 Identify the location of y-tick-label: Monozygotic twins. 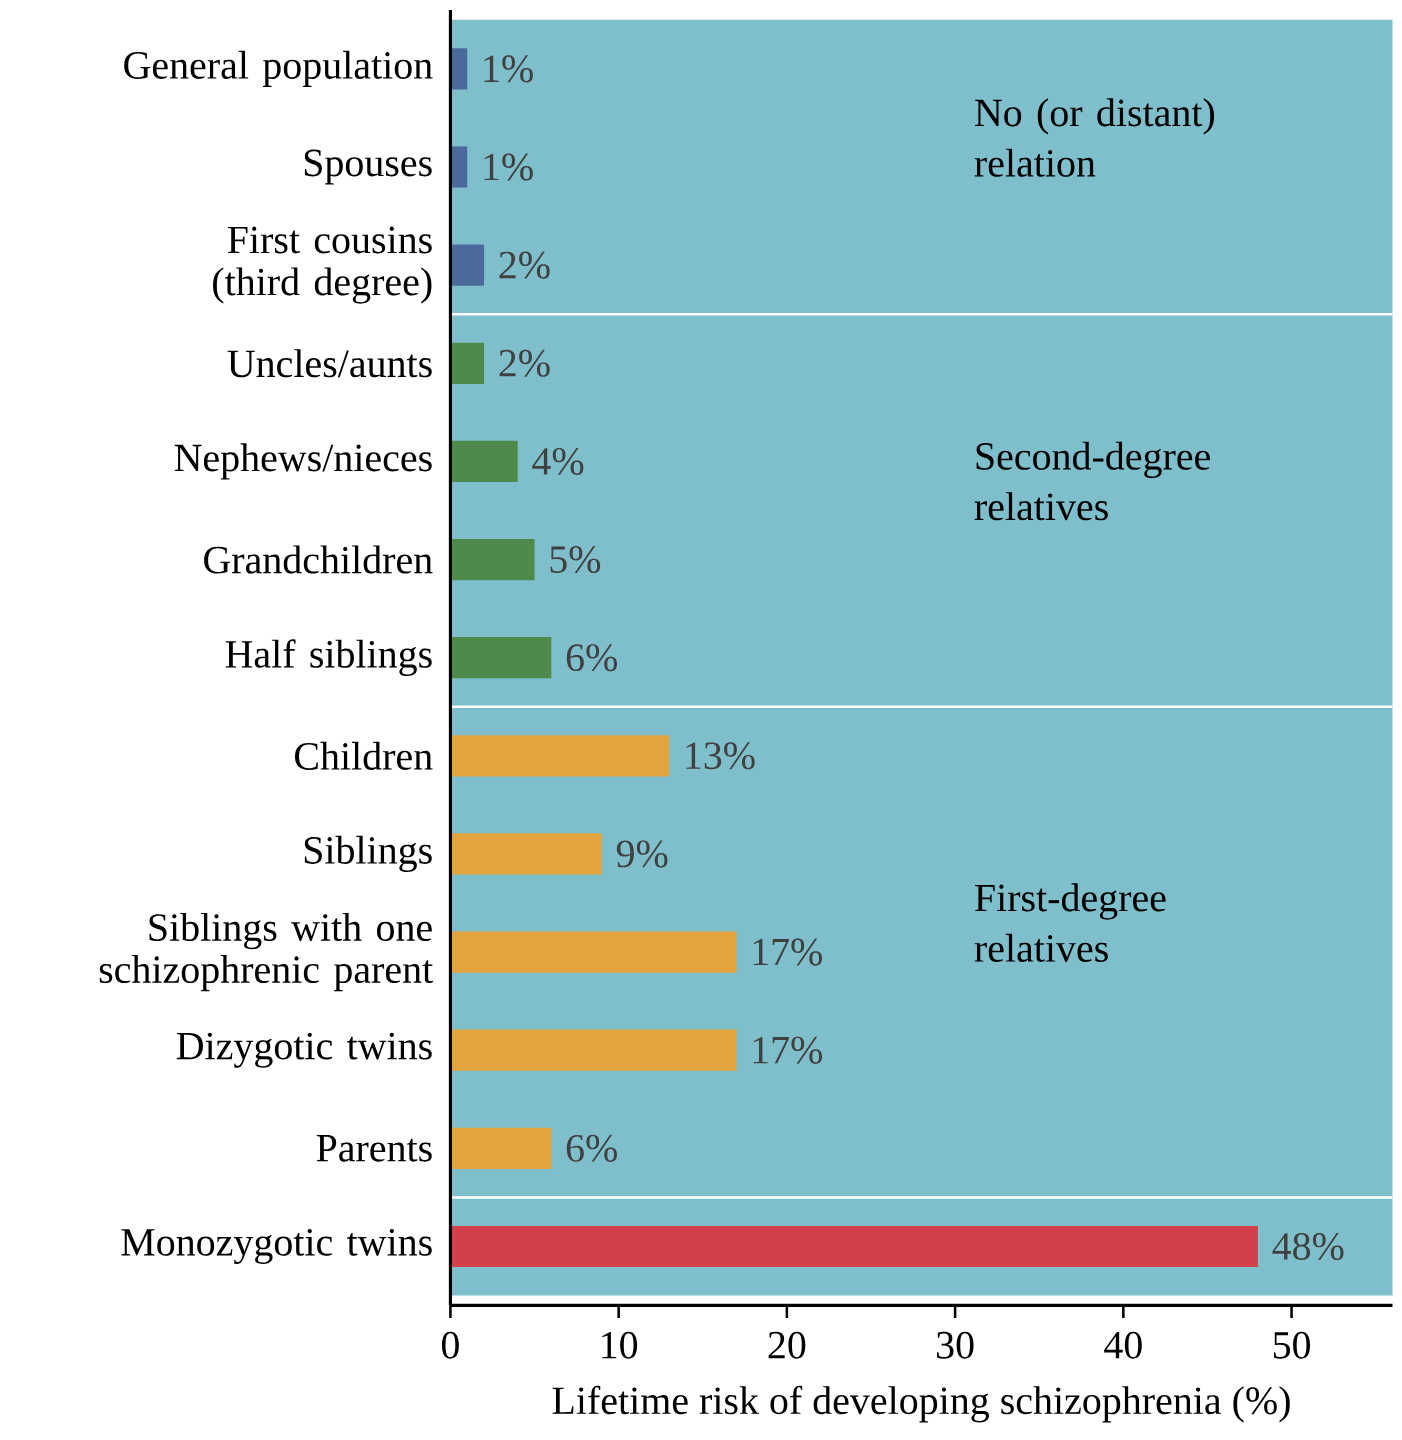
(276, 1246).